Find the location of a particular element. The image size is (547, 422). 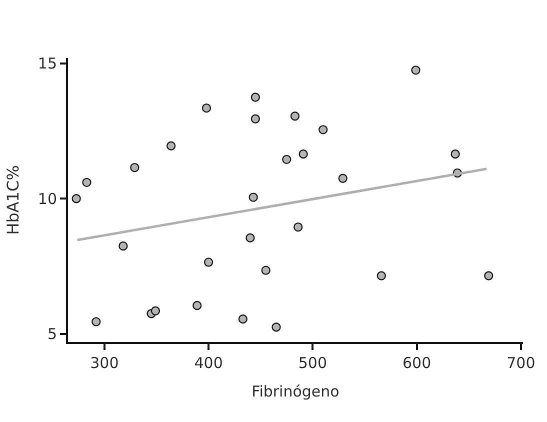

x-tick-label: 700 is located at coordinates (521, 363).